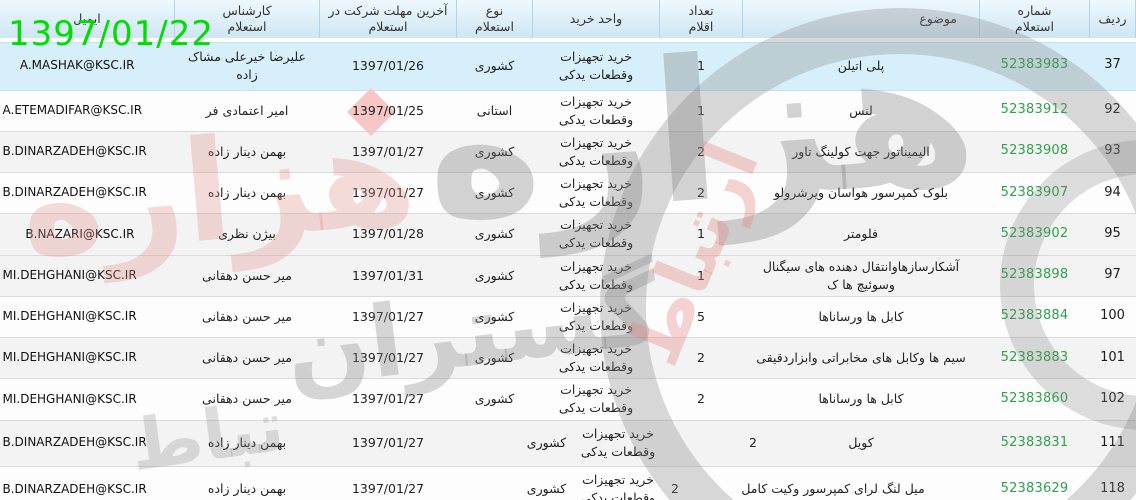  Describe the element at coordinates (388, 64) in the screenshot. I see `deadline-cell: 1397/01/26` at that location.